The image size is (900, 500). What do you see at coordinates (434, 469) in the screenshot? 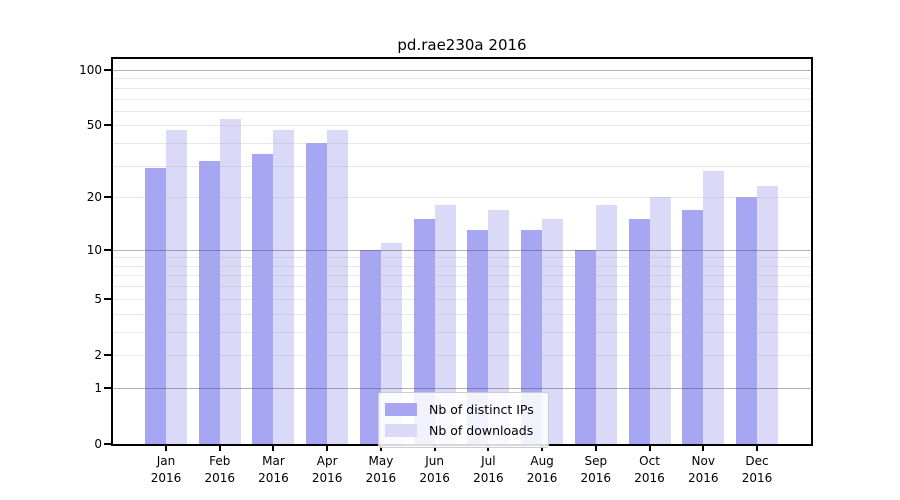
I see `x-tick-label: Jun 2016` at bounding box center [434, 469].